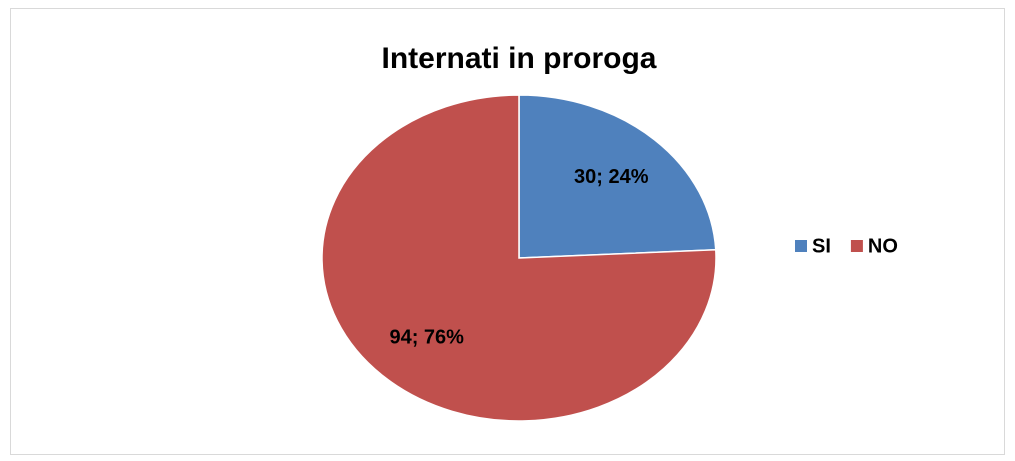  I want to click on data-label: 30; 24%, so click(611, 177).